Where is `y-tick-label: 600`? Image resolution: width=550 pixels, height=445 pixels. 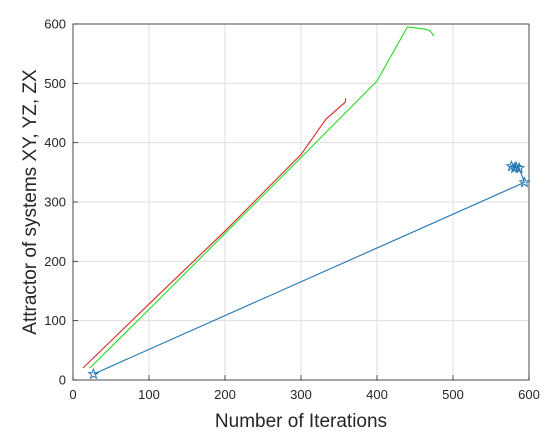 y-tick-label: 600 is located at coordinates (55, 24).